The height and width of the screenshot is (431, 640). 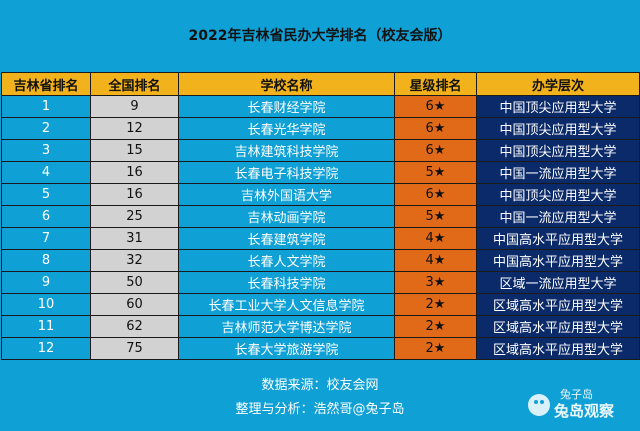 What do you see at coordinates (46, 194) in the screenshot?
I see `cell-province-rank: 5` at bounding box center [46, 194].